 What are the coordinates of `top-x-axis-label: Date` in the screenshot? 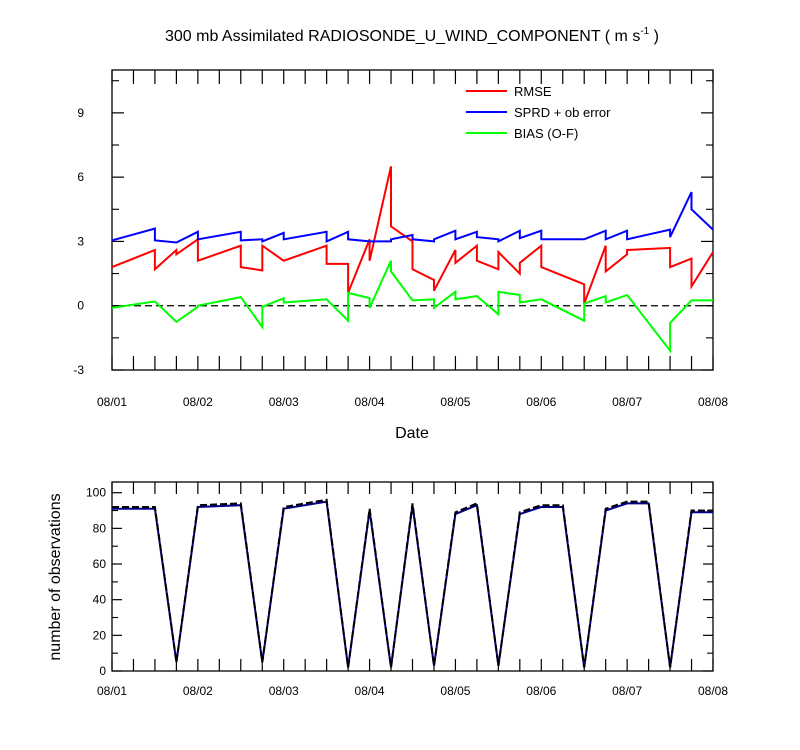 It's located at (412, 433).